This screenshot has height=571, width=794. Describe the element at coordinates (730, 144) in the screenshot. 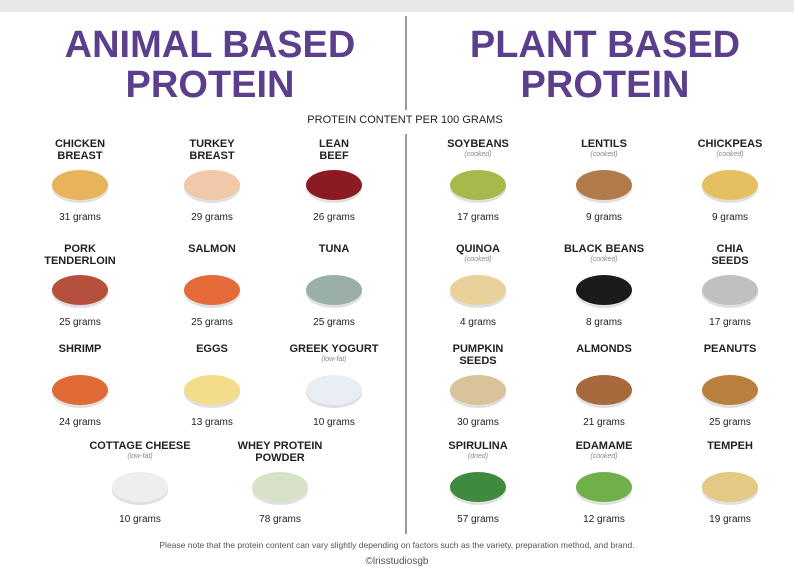

I see `item-name: CHICKPEAS` at that location.